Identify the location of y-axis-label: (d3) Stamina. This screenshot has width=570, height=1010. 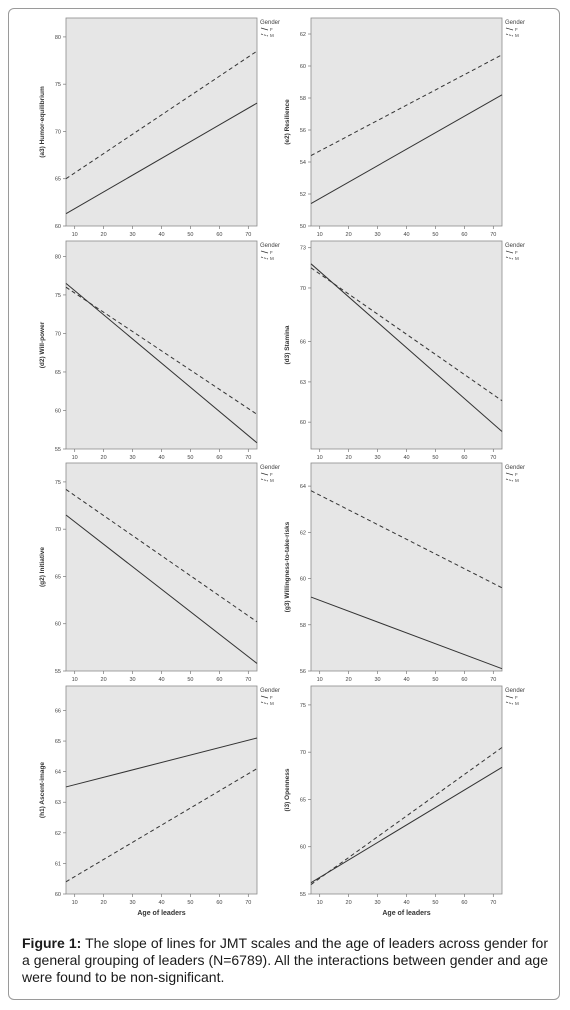
(287, 344).